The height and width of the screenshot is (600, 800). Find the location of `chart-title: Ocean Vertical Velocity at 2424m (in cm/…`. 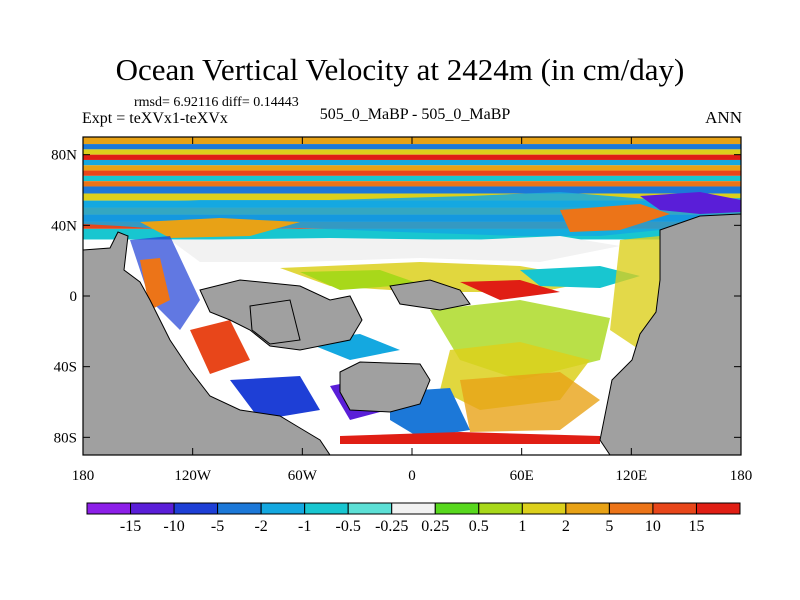

chart-title: Ocean Vertical Velocity at 2424m (in cm/… is located at coordinates (400, 69).